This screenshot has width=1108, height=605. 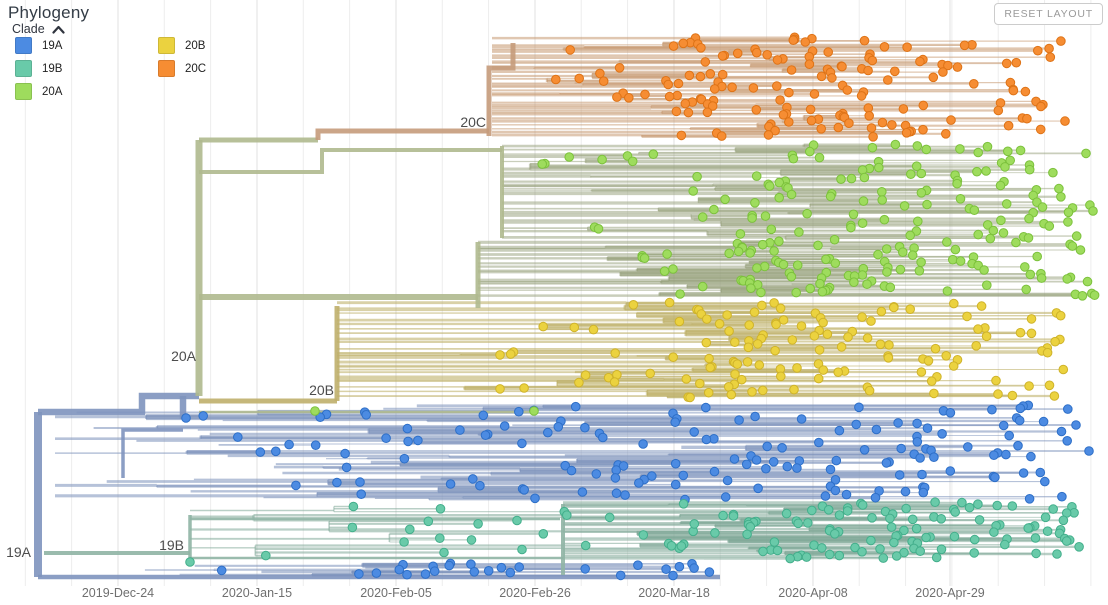 I want to click on legend-swatch-19B, so click(x=23, y=68).